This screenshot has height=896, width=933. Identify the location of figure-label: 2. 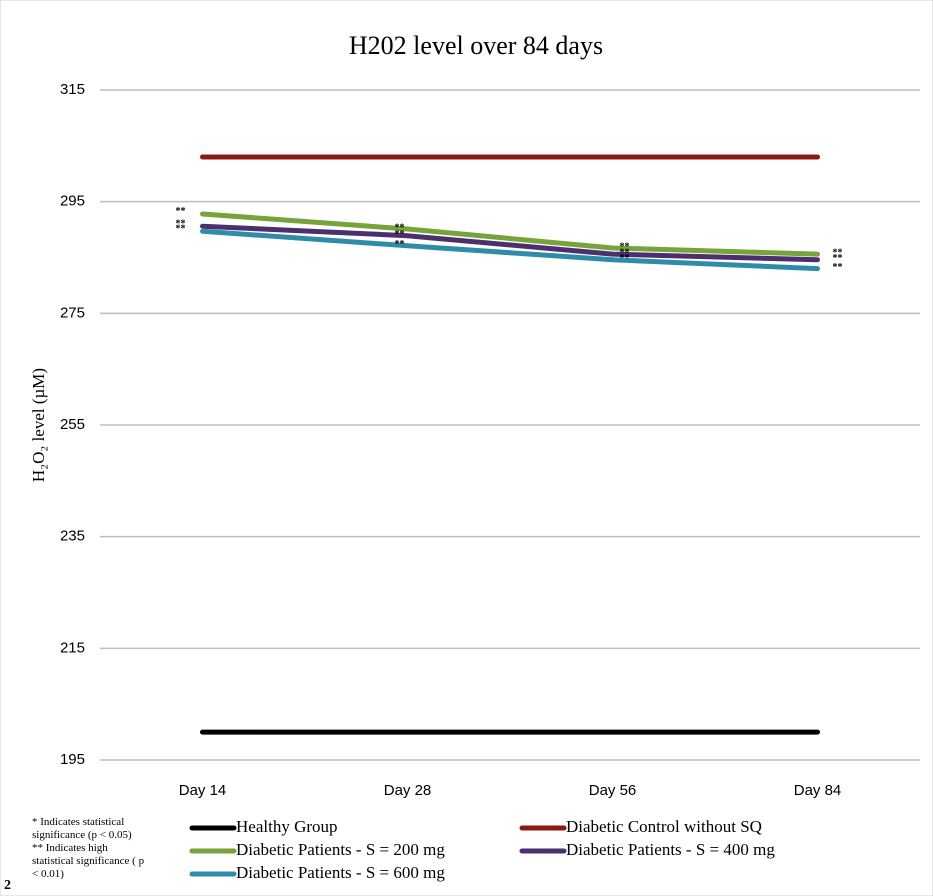
(7, 885).